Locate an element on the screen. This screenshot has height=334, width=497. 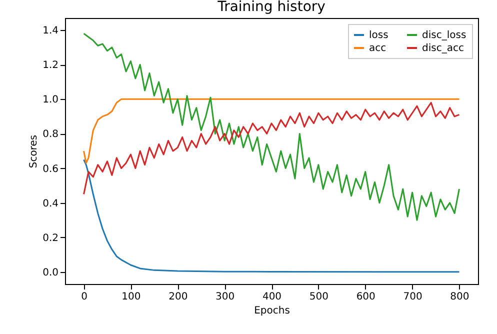
y-tick-label: 0.6 is located at coordinates (50, 169).